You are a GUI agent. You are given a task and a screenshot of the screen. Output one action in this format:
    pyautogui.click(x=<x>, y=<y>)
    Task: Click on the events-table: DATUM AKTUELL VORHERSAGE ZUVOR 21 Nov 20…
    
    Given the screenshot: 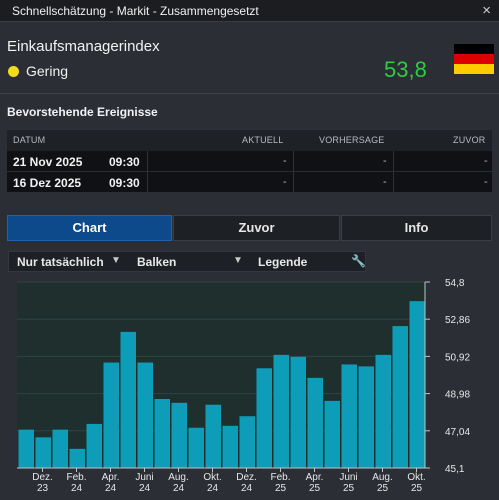 What is the action you would take?
    pyautogui.click(x=249, y=161)
    